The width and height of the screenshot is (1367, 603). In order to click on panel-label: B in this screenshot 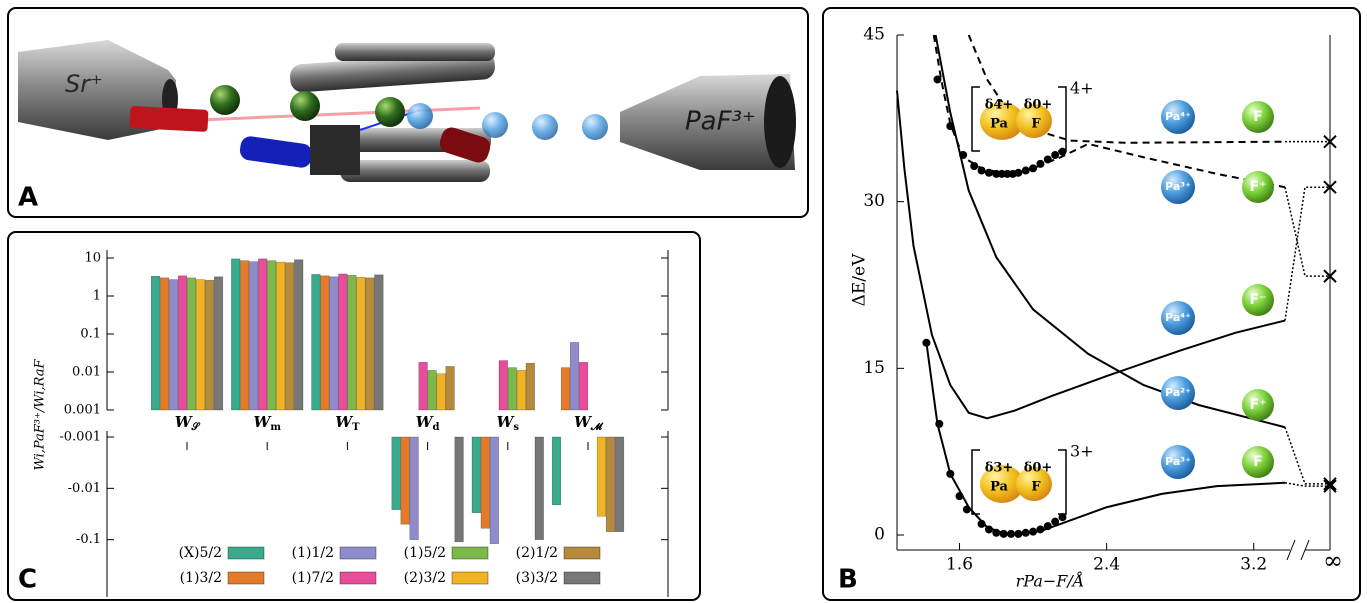, I will do `click(848, 580)`.